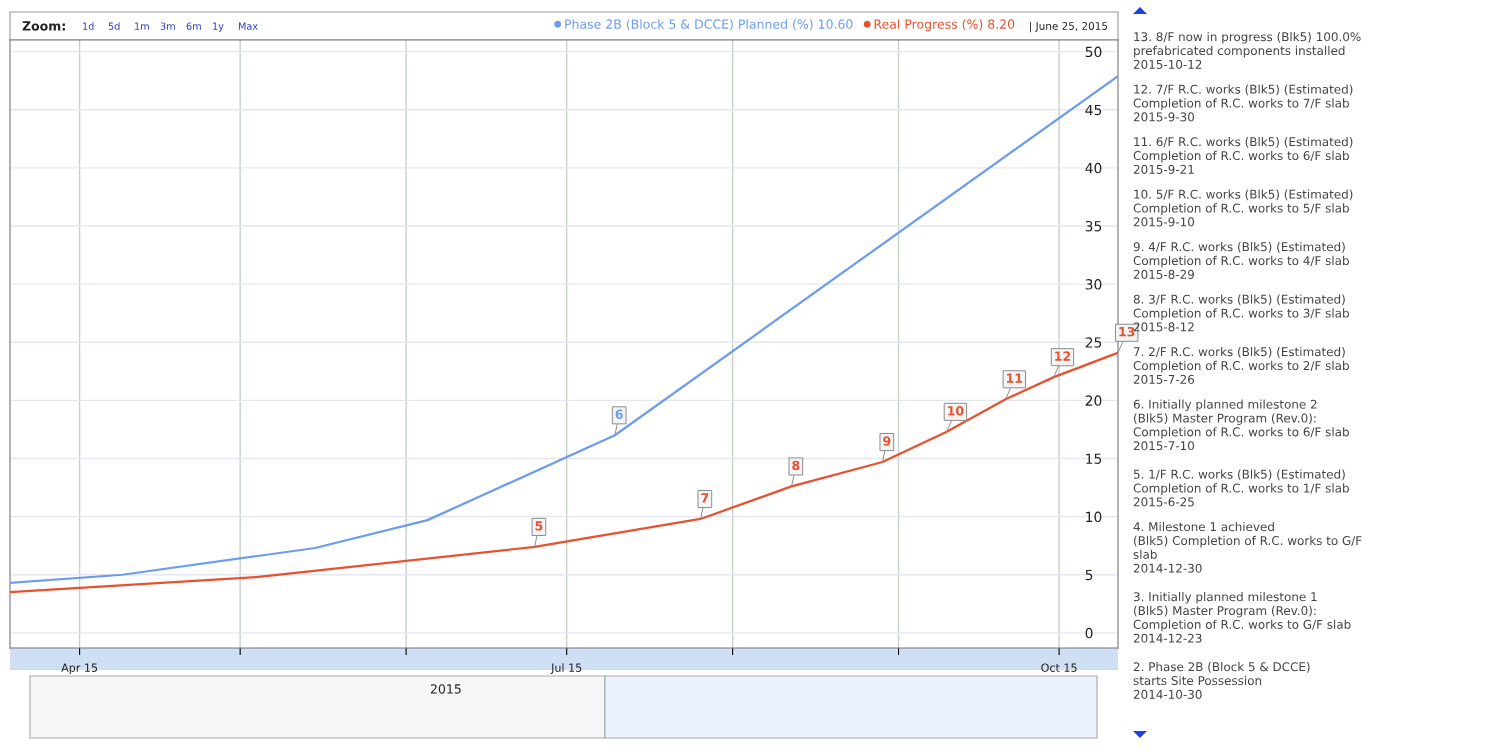 Image resolution: width=1497 pixels, height=754 pixels. Describe the element at coordinates (1093, 110) in the screenshot. I see `y-tick-label: 45` at that location.